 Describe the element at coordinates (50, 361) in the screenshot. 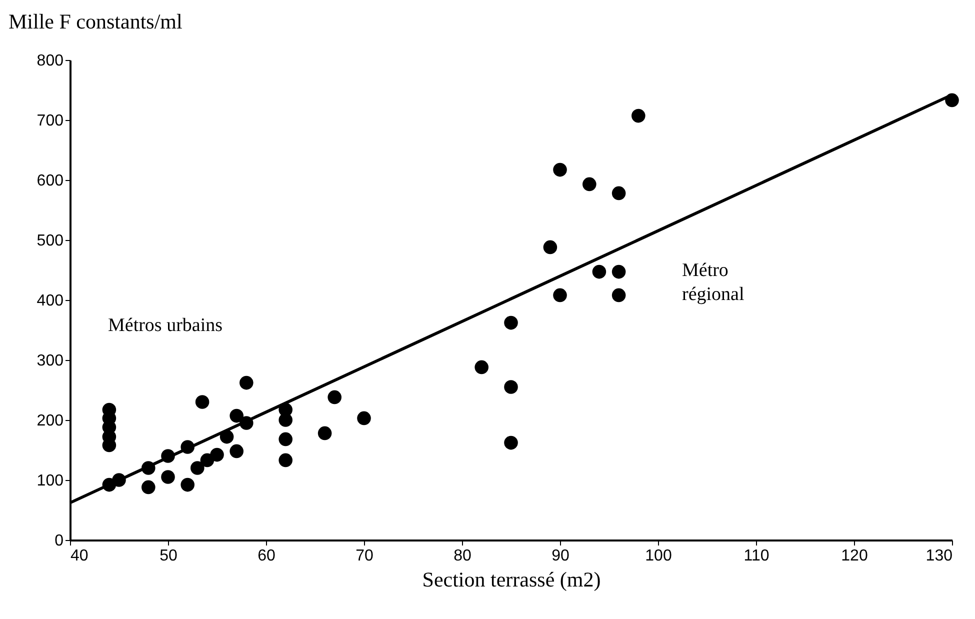

I see `y-tick-label: 300` at that location.